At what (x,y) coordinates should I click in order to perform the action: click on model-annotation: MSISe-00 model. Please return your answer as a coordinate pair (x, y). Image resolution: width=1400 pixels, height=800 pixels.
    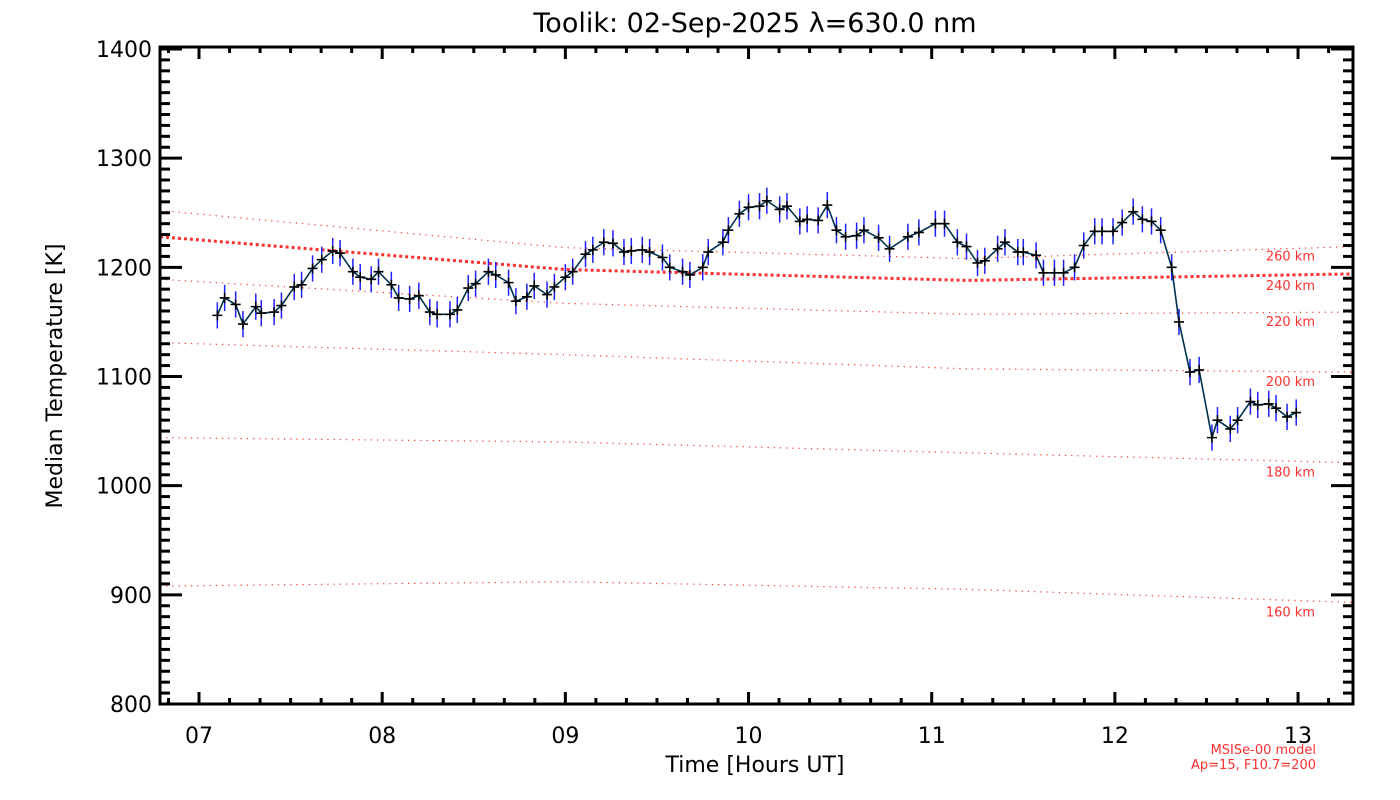
    Looking at the image, I should click on (1263, 750).